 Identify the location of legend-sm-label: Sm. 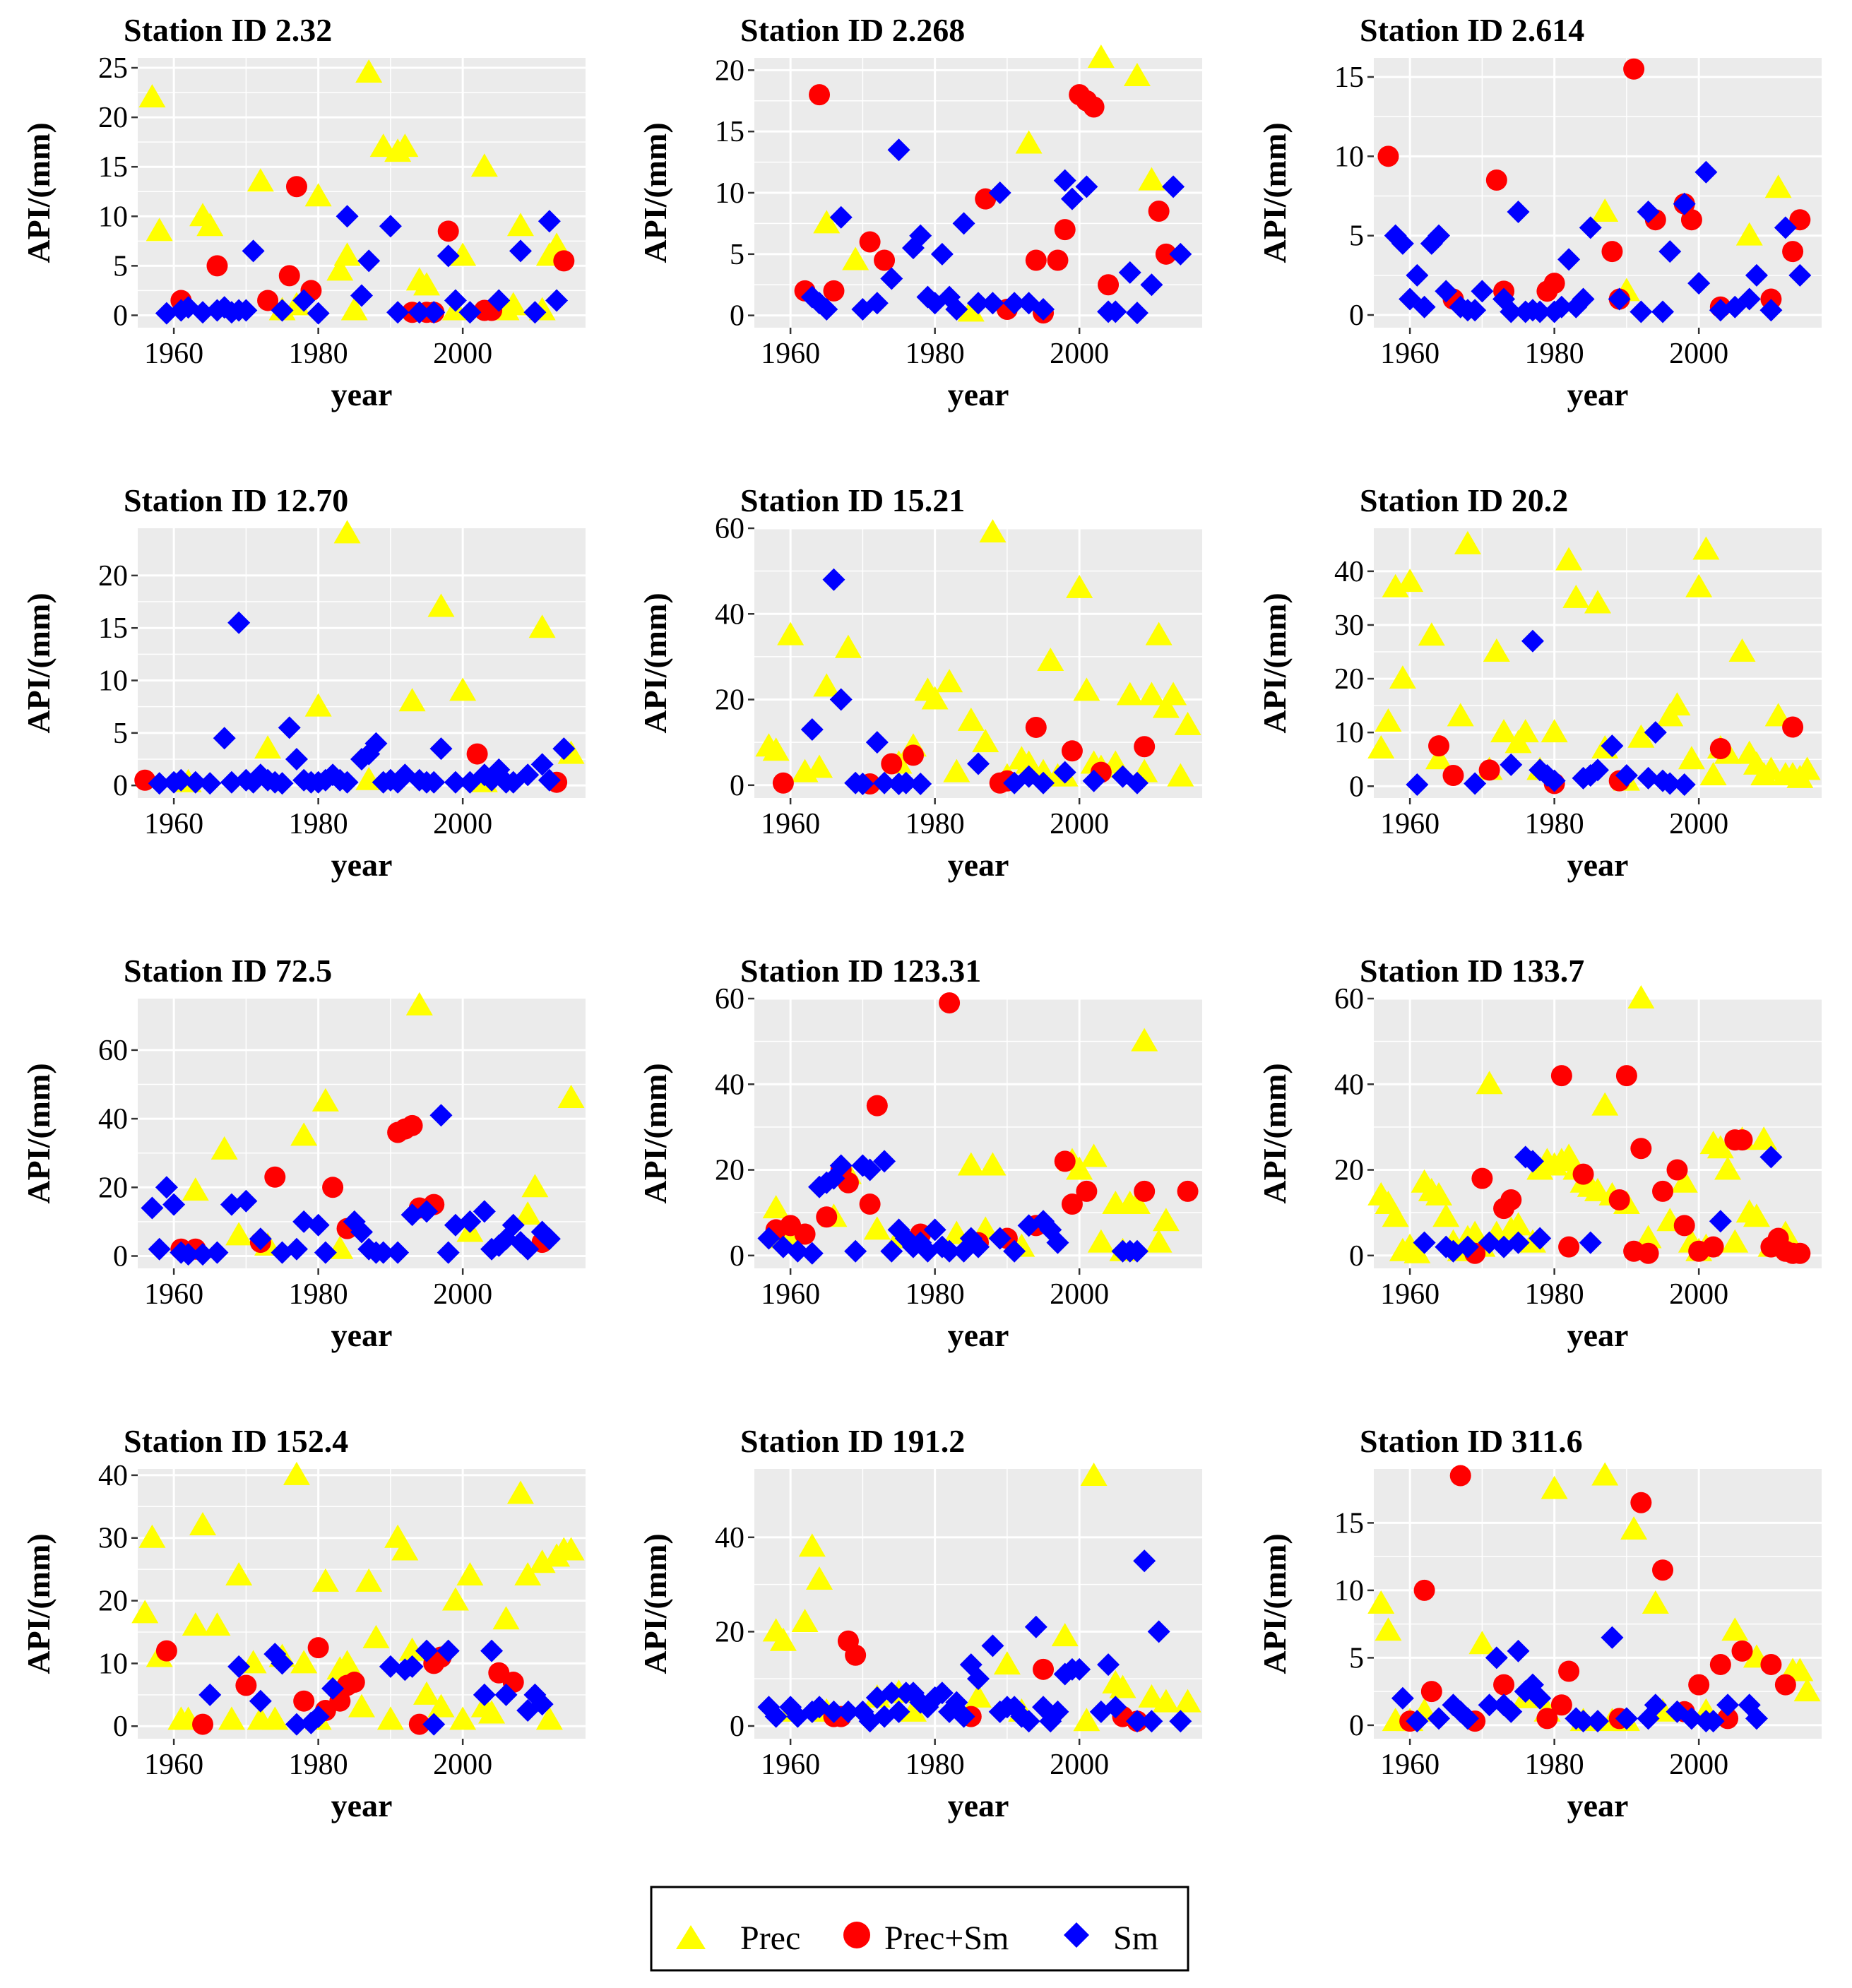
(1135, 1938).